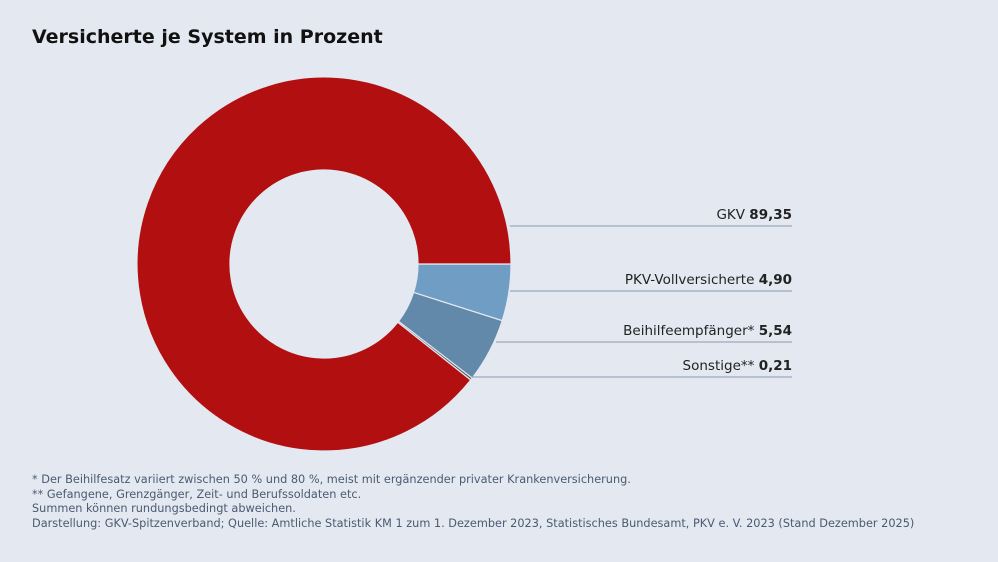 This screenshot has height=562, width=998. What do you see at coordinates (692, 280) in the screenshot?
I see `slice-name: PKV-Vollversicherte` at bounding box center [692, 280].